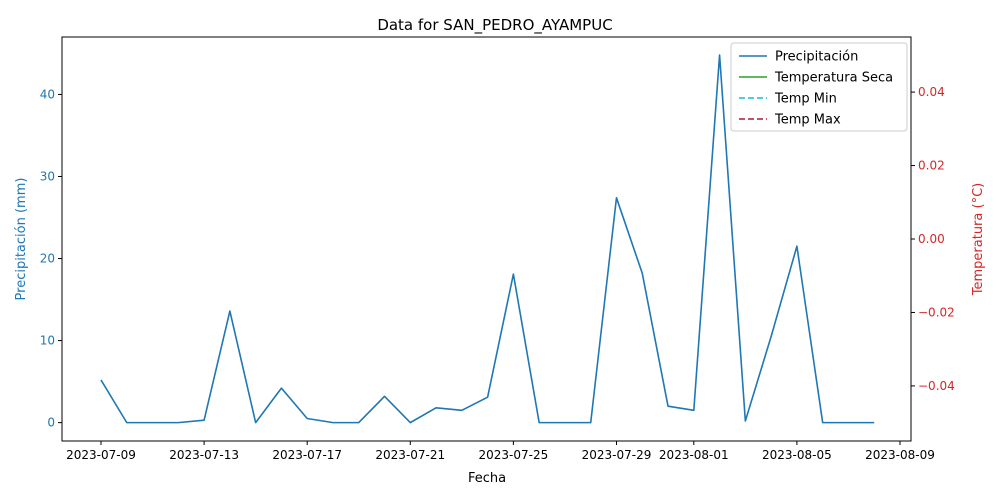 The width and height of the screenshot is (1000, 500). What do you see at coordinates (833, 78) in the screenshot?
I see `legend-label-temperatura-seca: Temperatura Seca` at bounding box center [833, 78].